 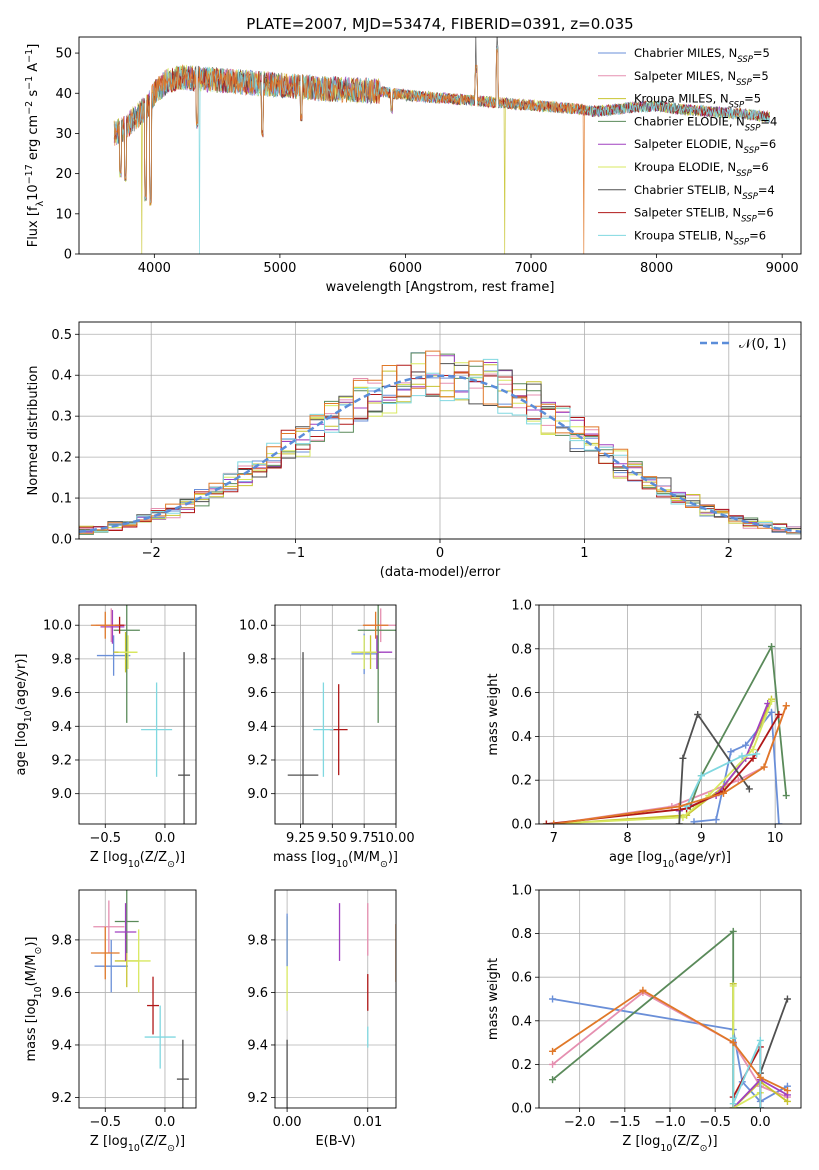 What do you see at coordinates (762, 344) in the screenshot?
I see `legend-label: 𝒩(0, 1)` at bounding box center [762, 344].